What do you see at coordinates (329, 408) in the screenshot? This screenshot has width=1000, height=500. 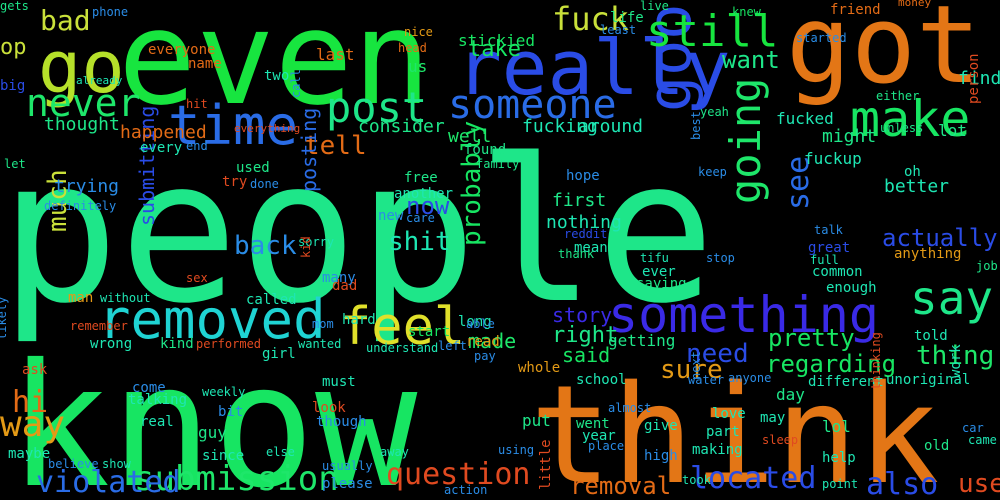 I see `word-look: look` at bounding box center [329, 408].